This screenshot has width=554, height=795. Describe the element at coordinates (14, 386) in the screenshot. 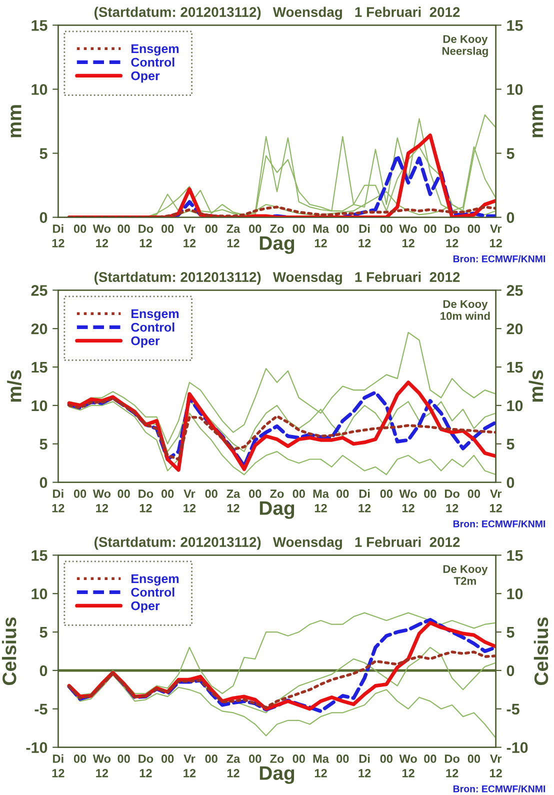

I see `y-axis-title: m/s` at that location.